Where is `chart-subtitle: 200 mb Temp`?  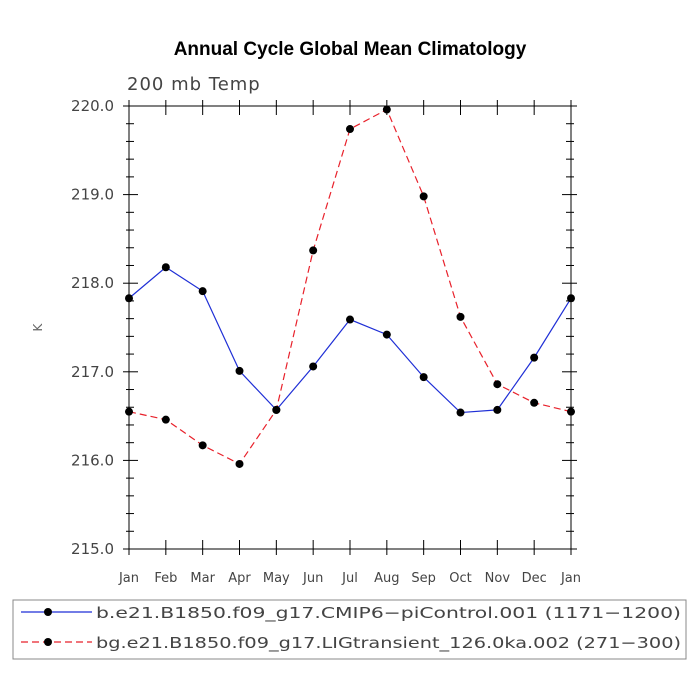
chart-subtitle: 200 mb Temp is located at coordinates (194, 84).